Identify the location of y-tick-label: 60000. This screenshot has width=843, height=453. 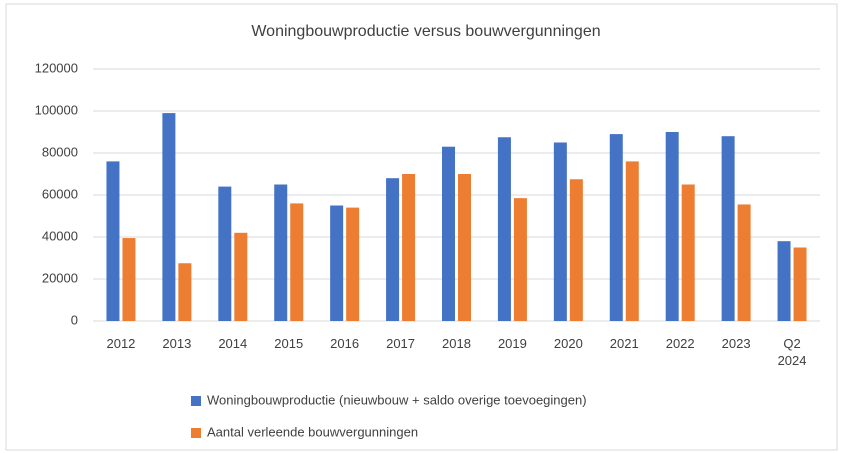
(60, 193).